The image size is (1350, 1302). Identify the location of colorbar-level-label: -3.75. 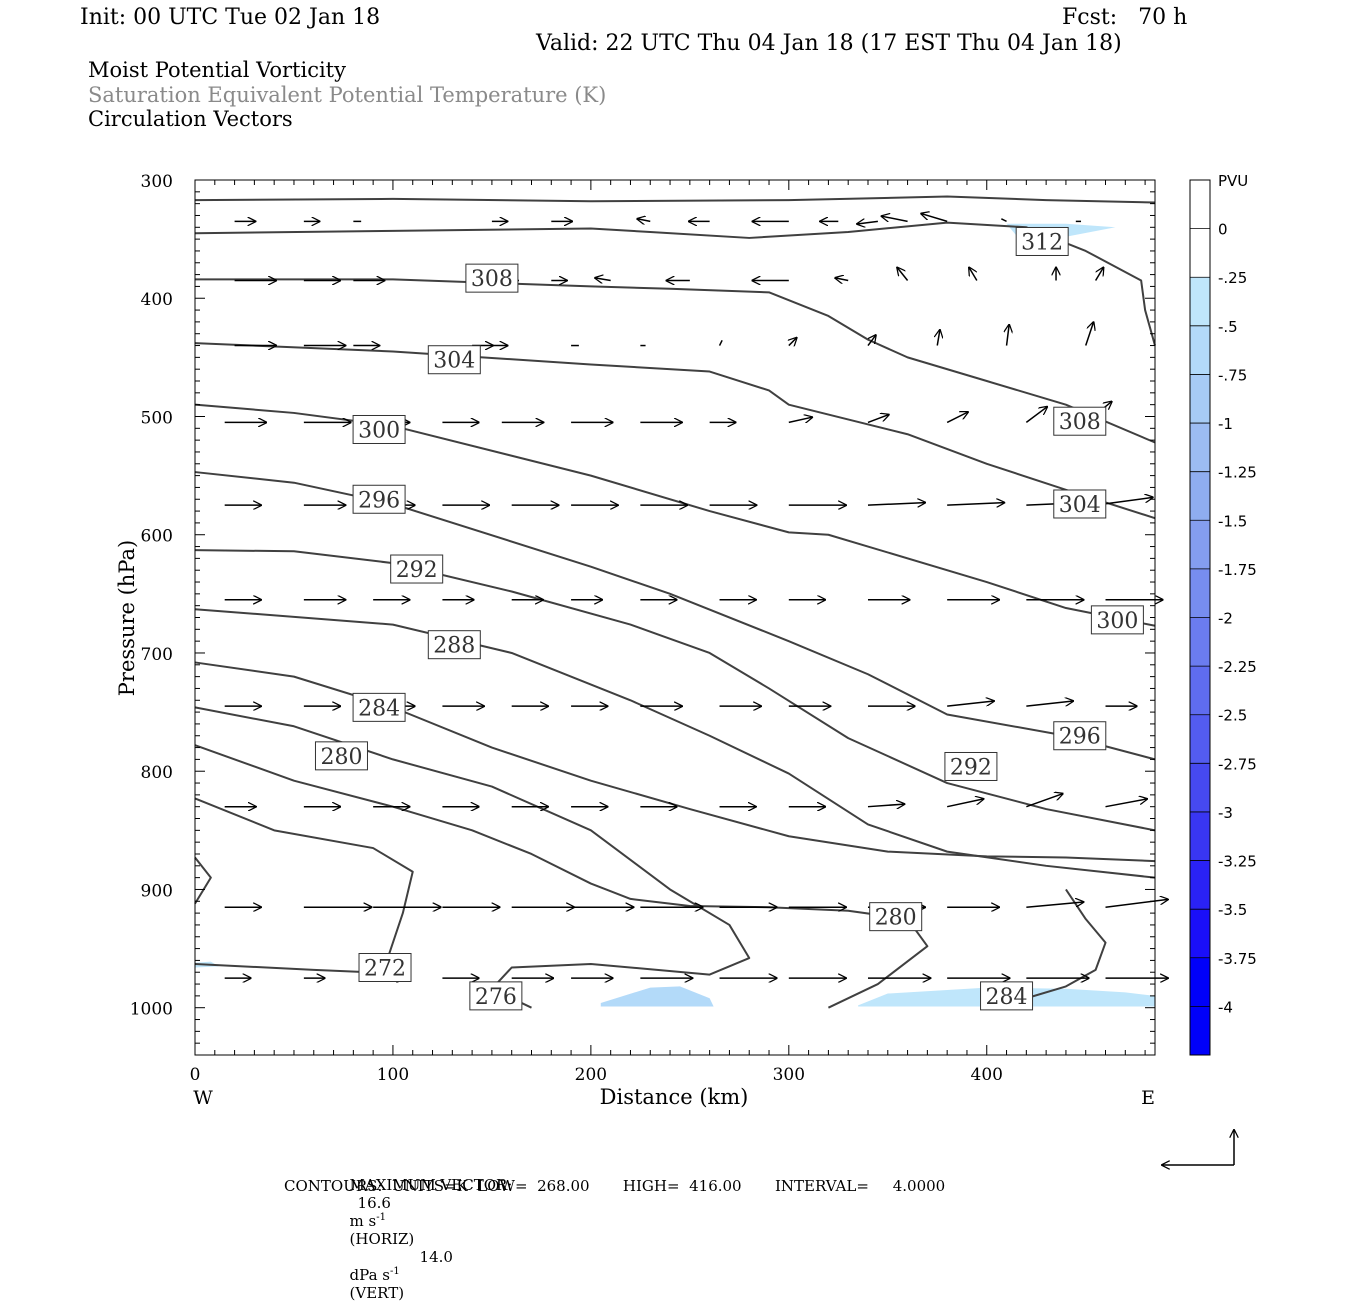
(1237, 959).